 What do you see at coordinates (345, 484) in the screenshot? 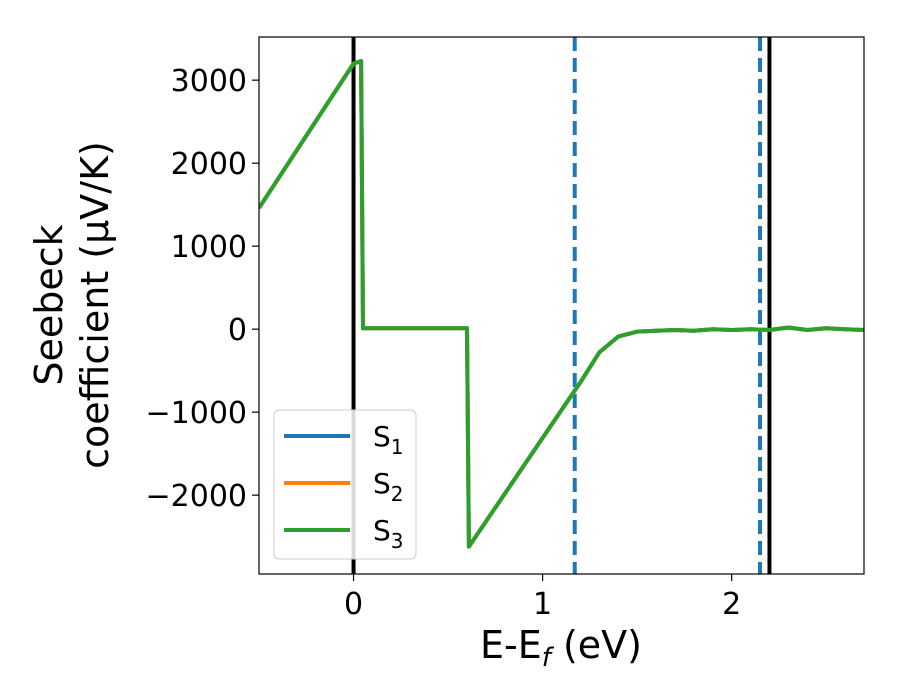
I see `legend: S1 S2 S3` at bounding box center [345, 484].